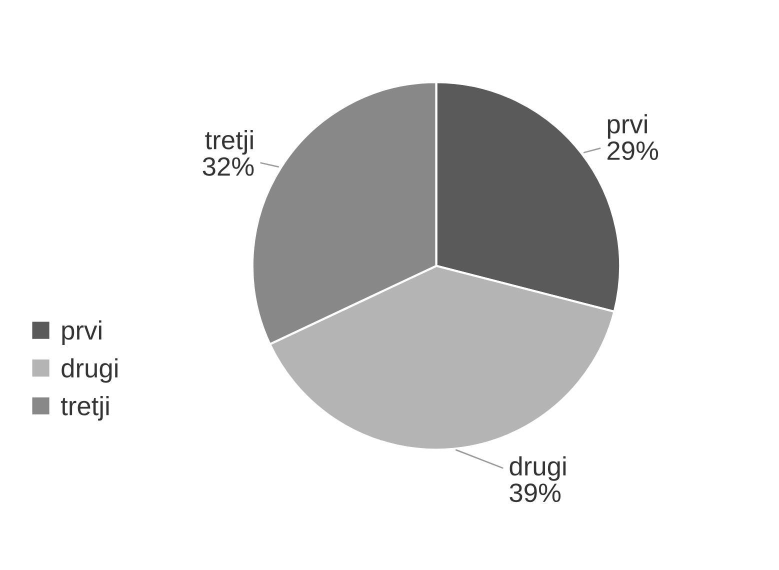  I want to click on legend-label: prvi, so click(82, 333).